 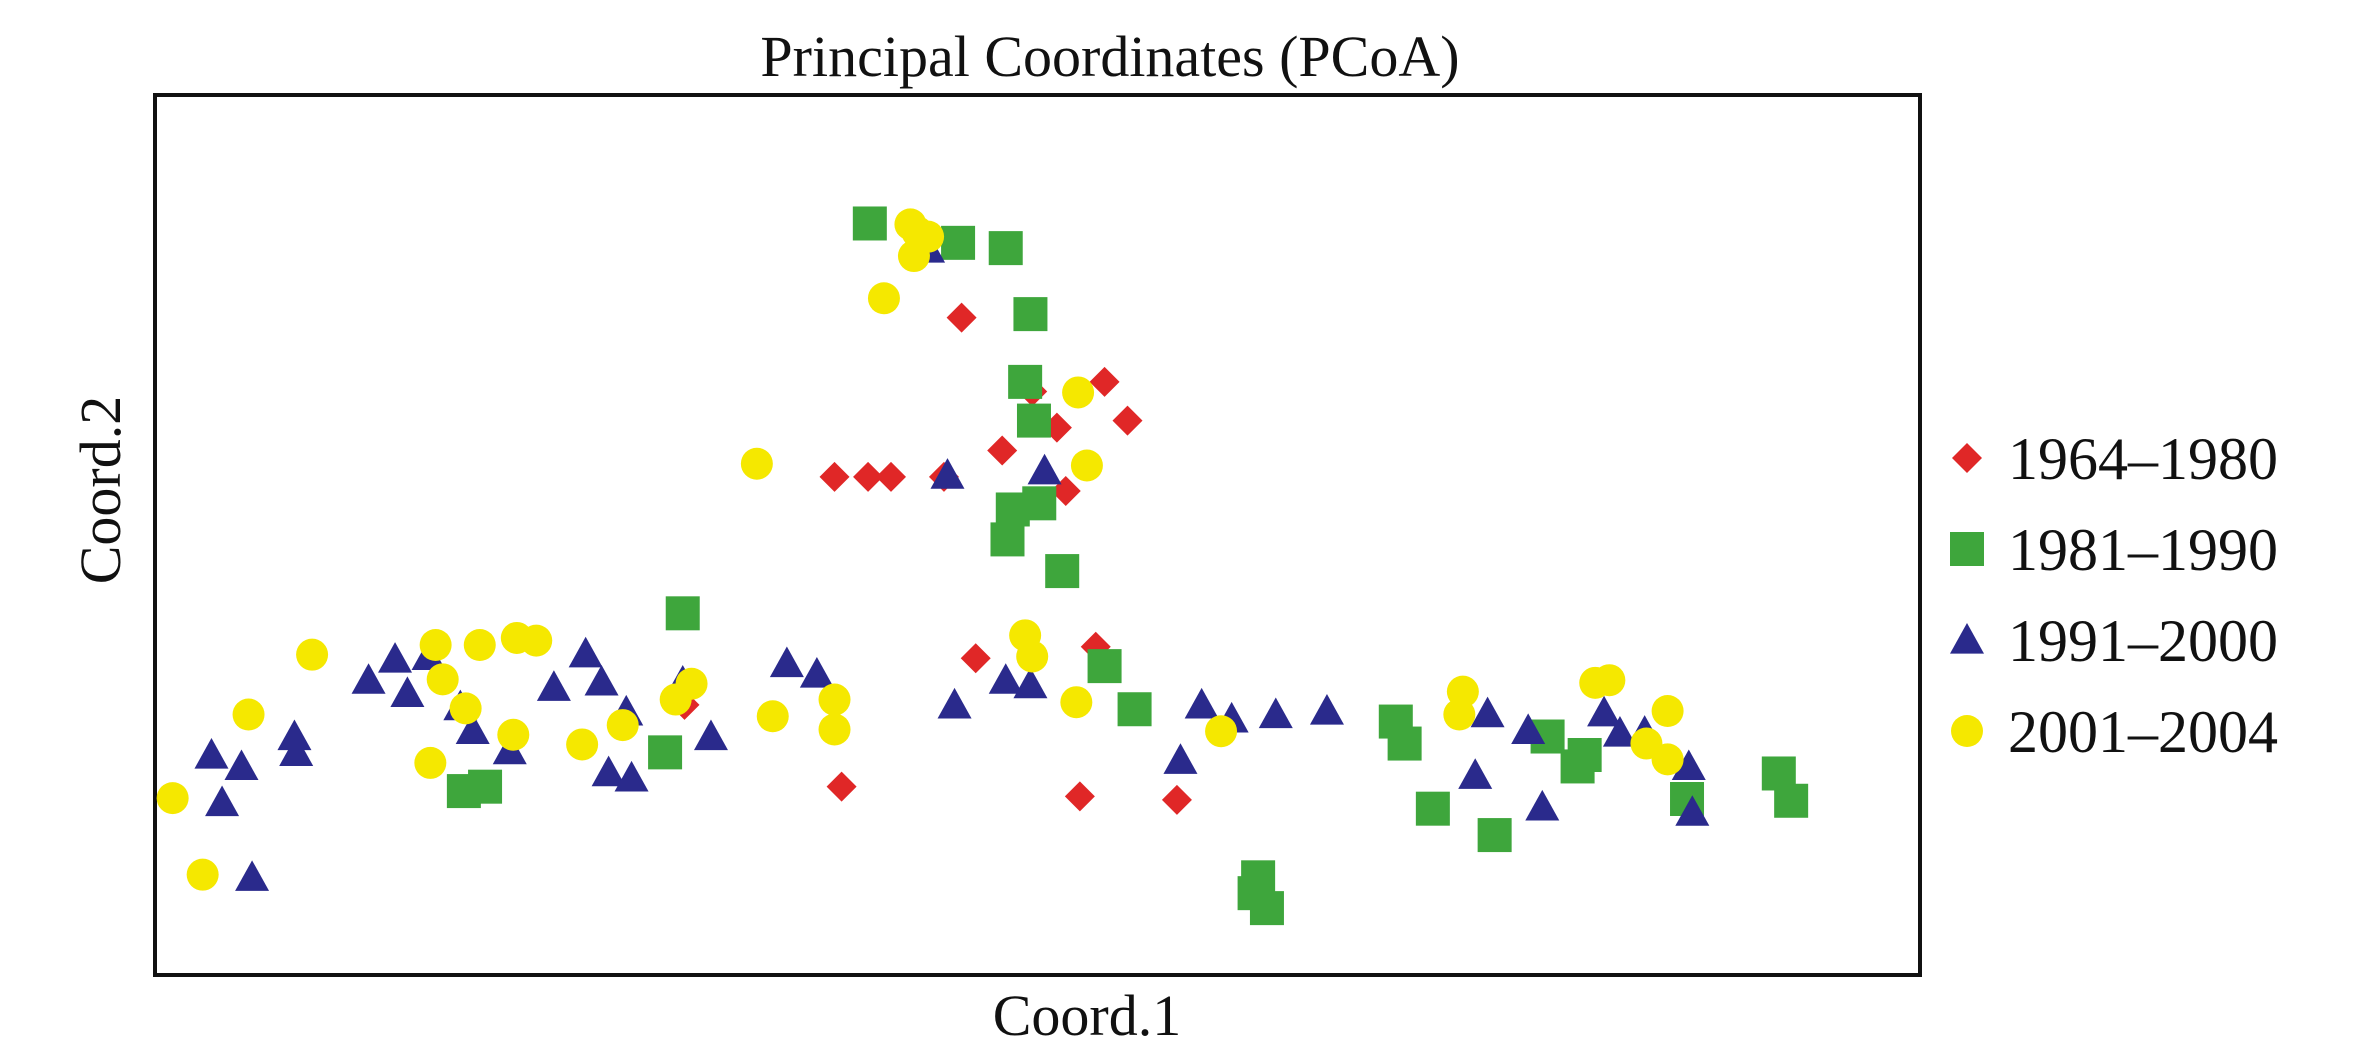 I want to click on legend-label-3: 2001–2004, so click(x=2143, y=732).